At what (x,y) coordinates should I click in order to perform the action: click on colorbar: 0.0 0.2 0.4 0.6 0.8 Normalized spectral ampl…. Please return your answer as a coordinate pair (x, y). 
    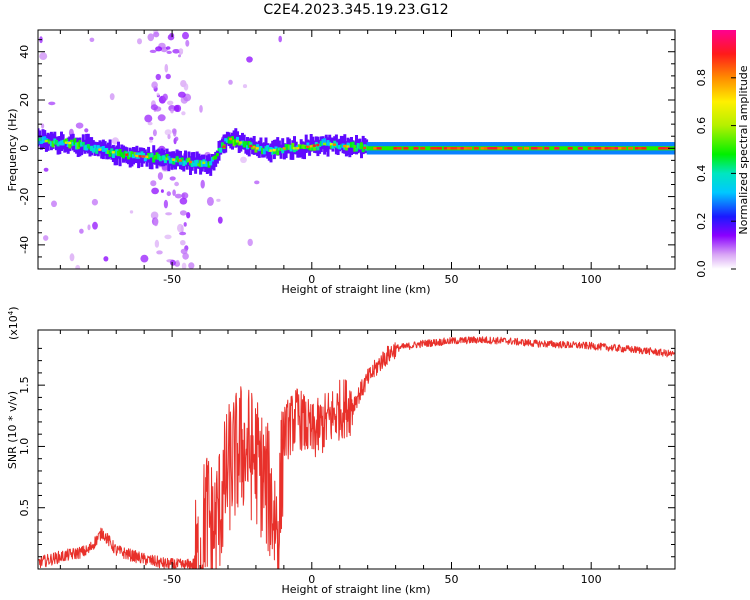
    Looking at the image, I should click on (722, 154).